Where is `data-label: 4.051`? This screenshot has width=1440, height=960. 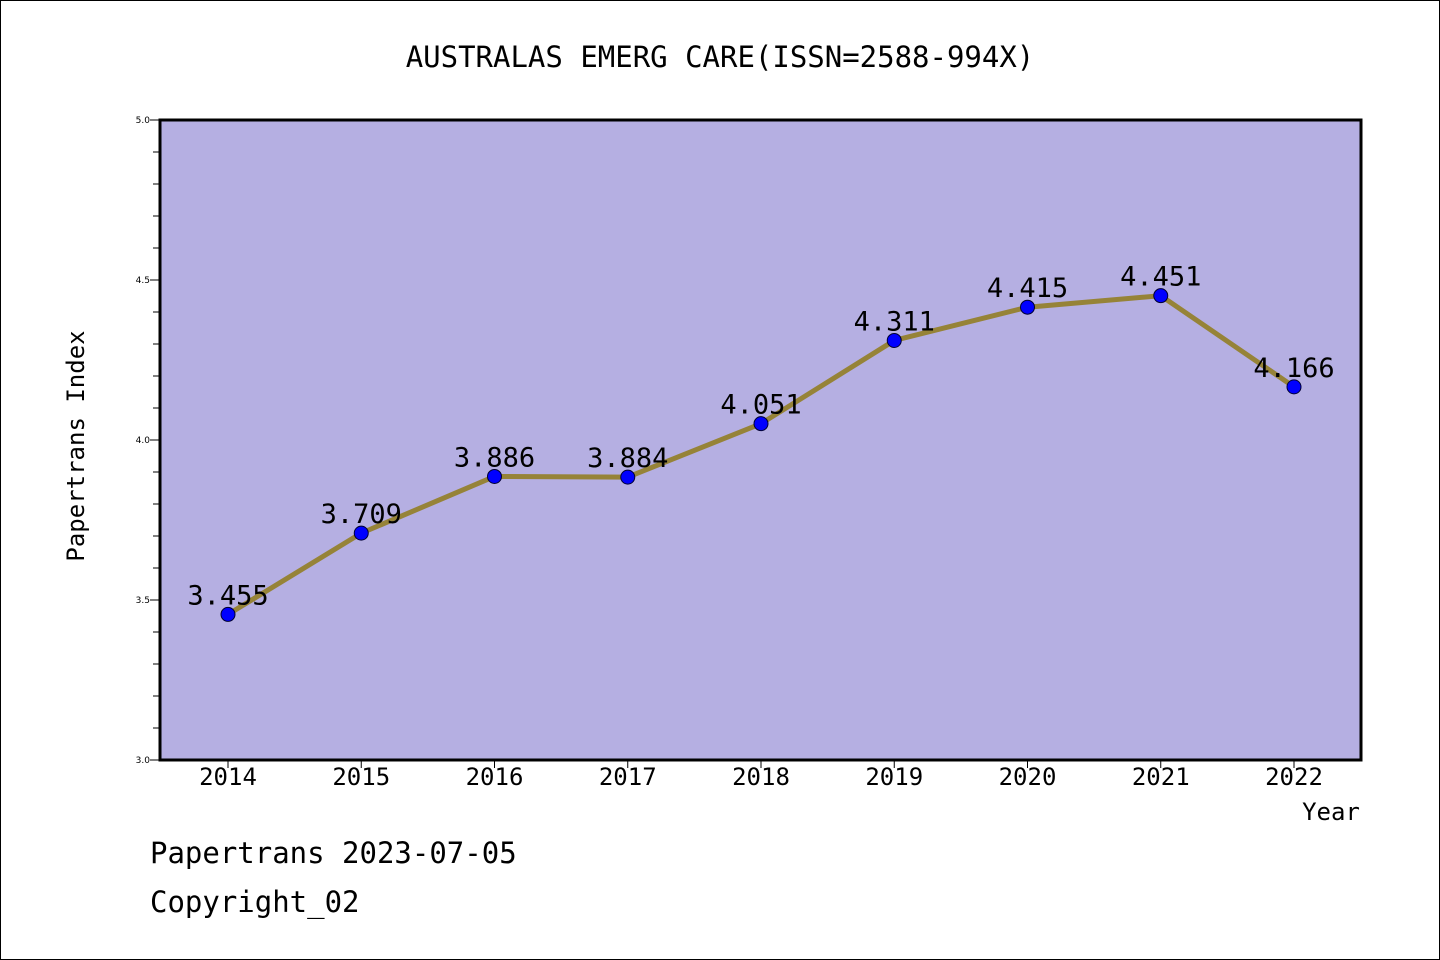 data-label: 4.051 is located at coordinates (760, 405).